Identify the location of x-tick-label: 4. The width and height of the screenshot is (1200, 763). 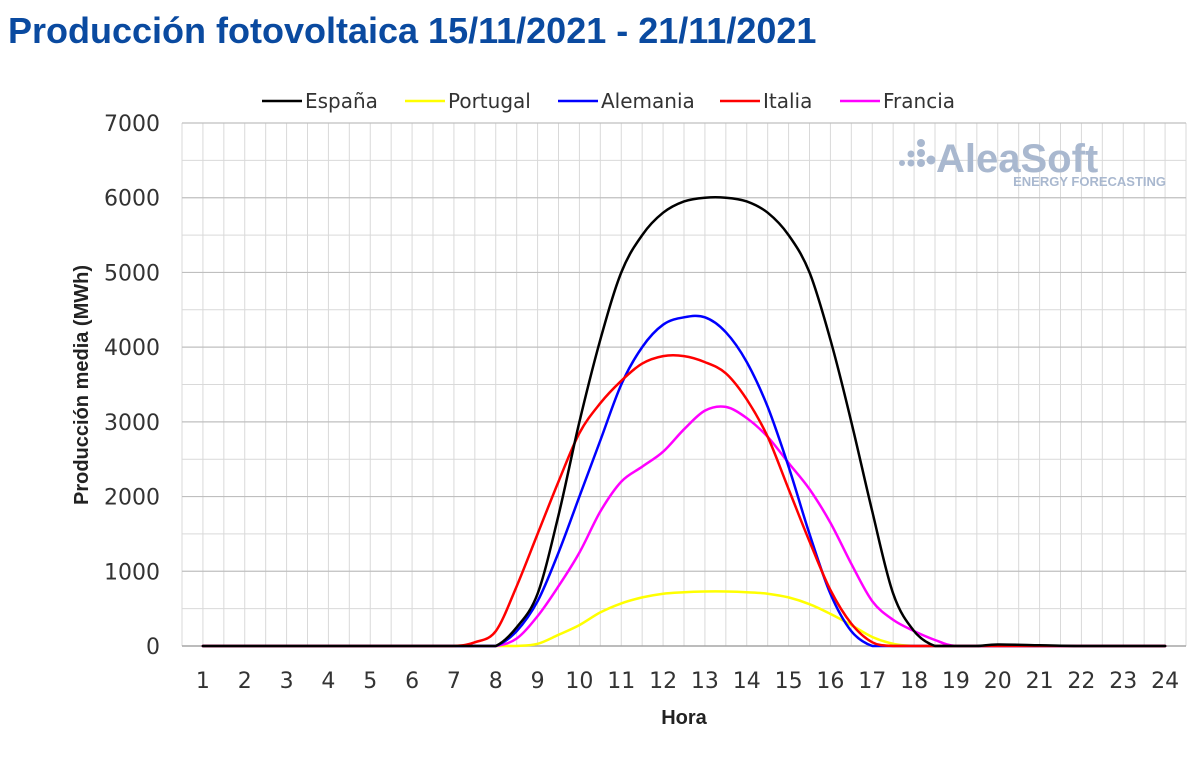
(328, 681).